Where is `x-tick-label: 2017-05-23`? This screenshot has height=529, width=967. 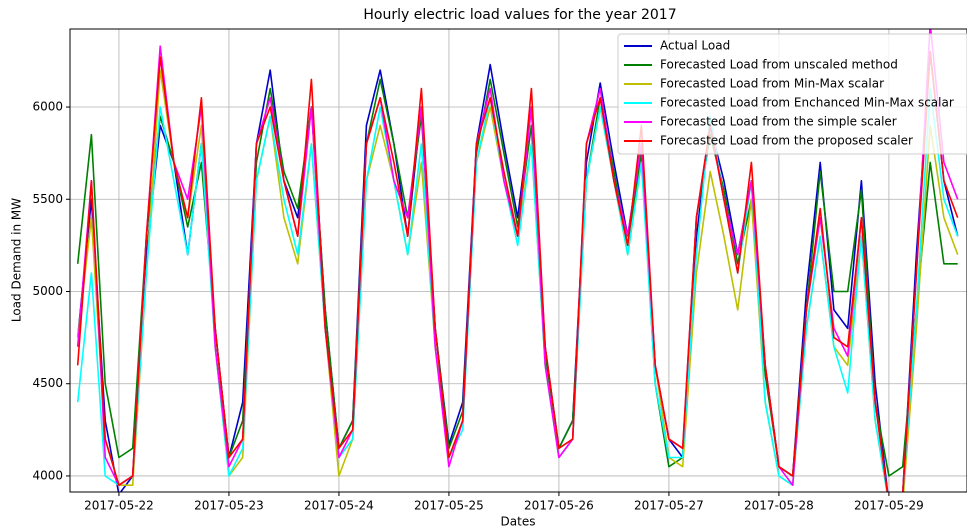
x-tick-label: 2017-05-23 is located at coordinates (229, 506).